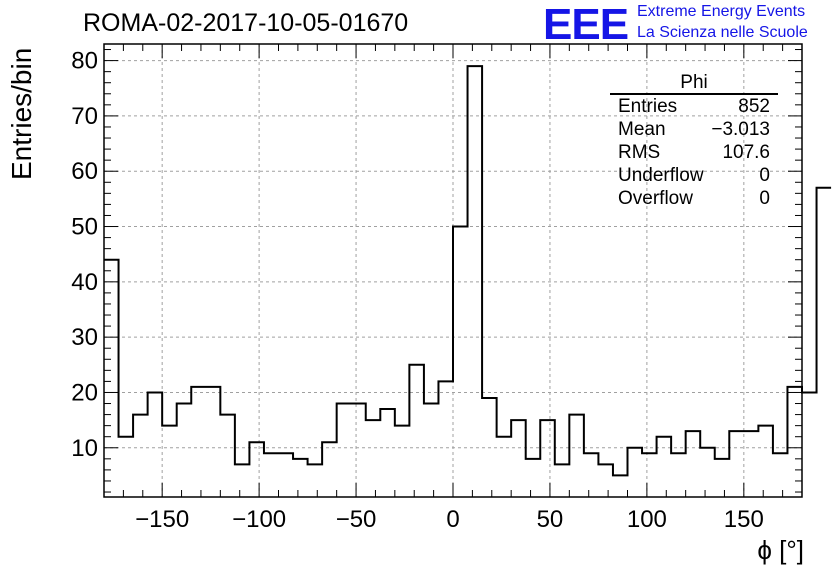  I want to click on stats-row: RMS 107.6, so click(694, 152).